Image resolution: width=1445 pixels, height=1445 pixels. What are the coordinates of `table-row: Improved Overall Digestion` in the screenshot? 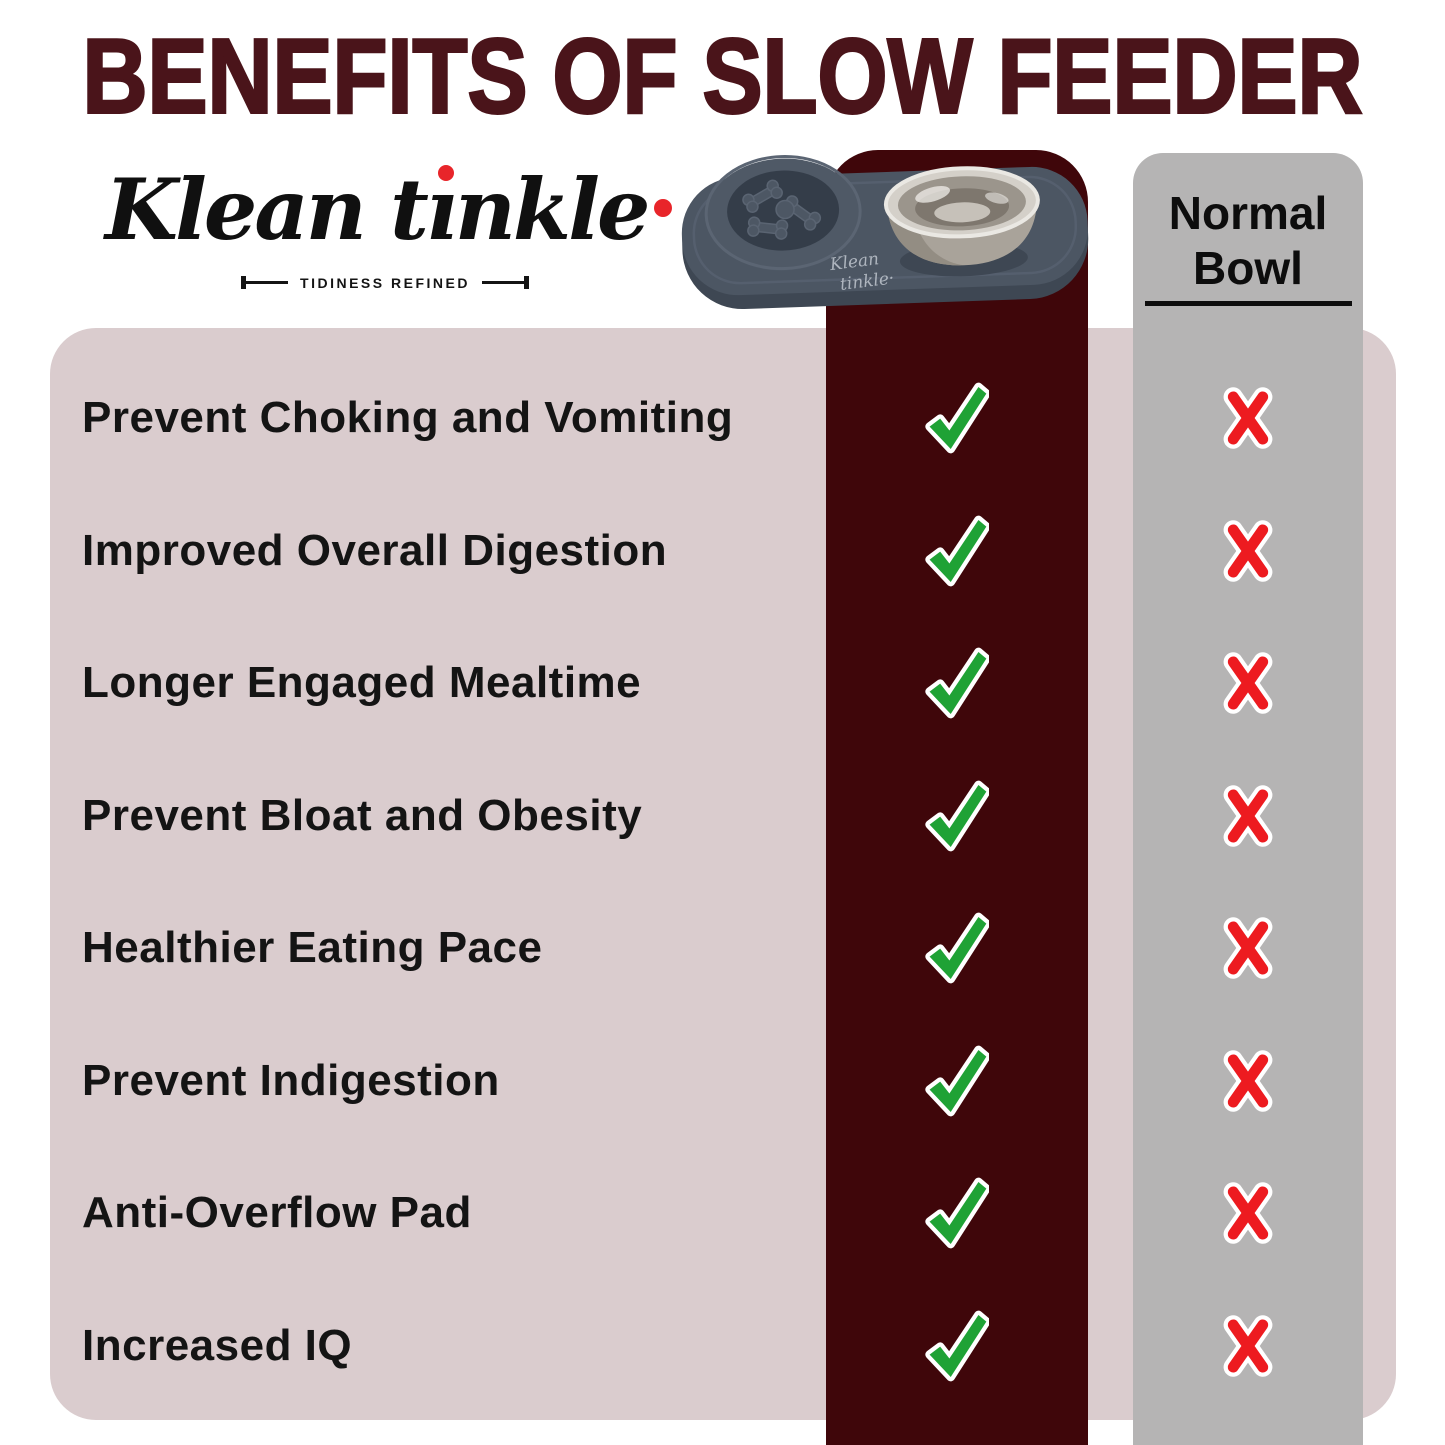 It's located at (723, 551).